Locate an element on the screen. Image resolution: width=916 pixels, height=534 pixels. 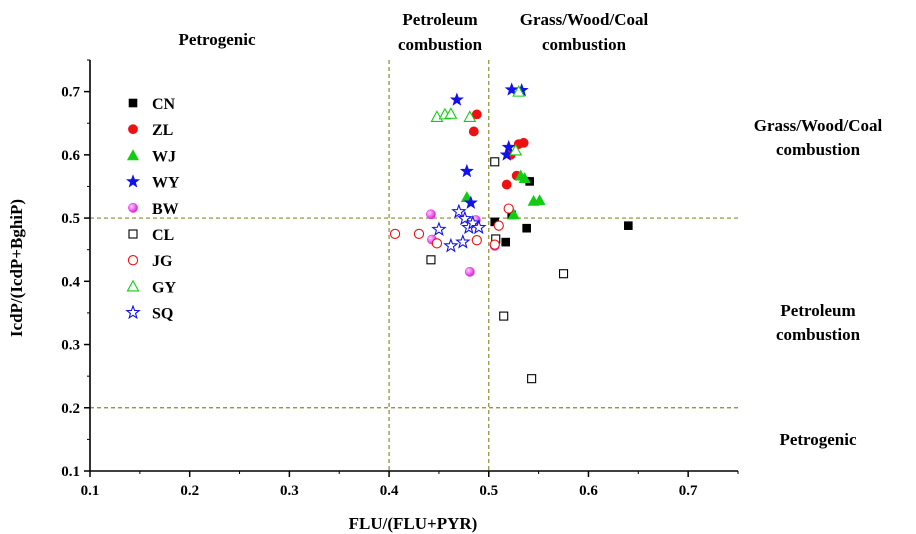
x-tick-label-2: 0.3 is located at coordinates (289, 491).